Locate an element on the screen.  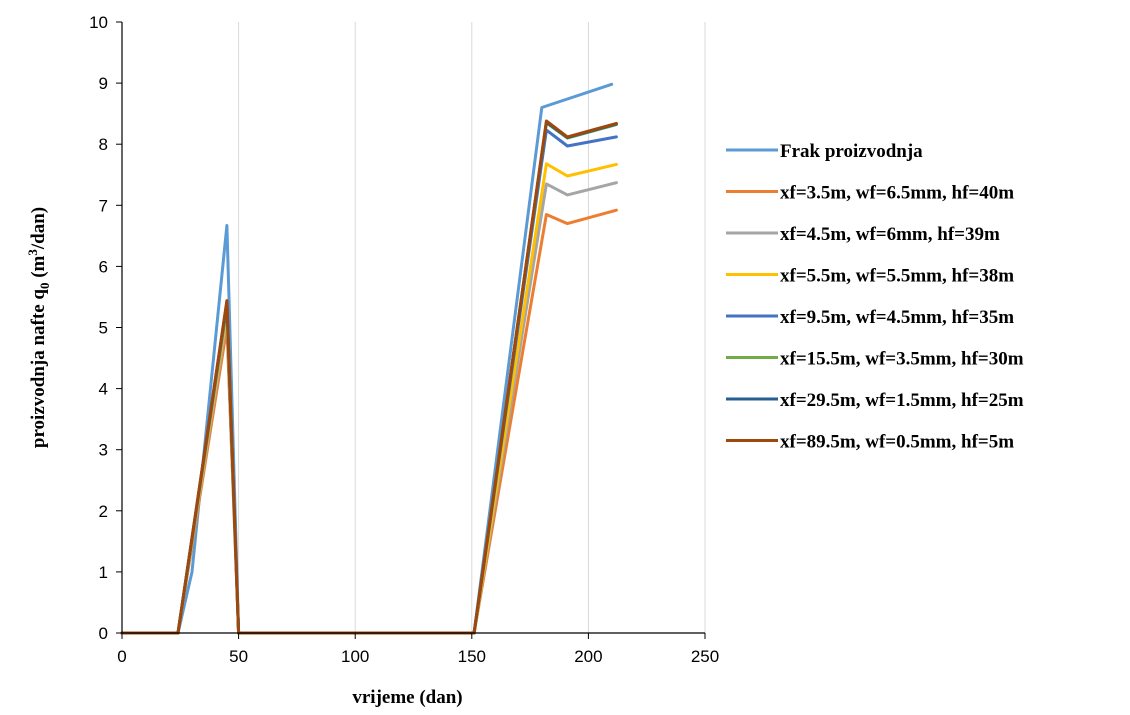
x-tick-label-150: 150 is located at coordinates (472, 656).